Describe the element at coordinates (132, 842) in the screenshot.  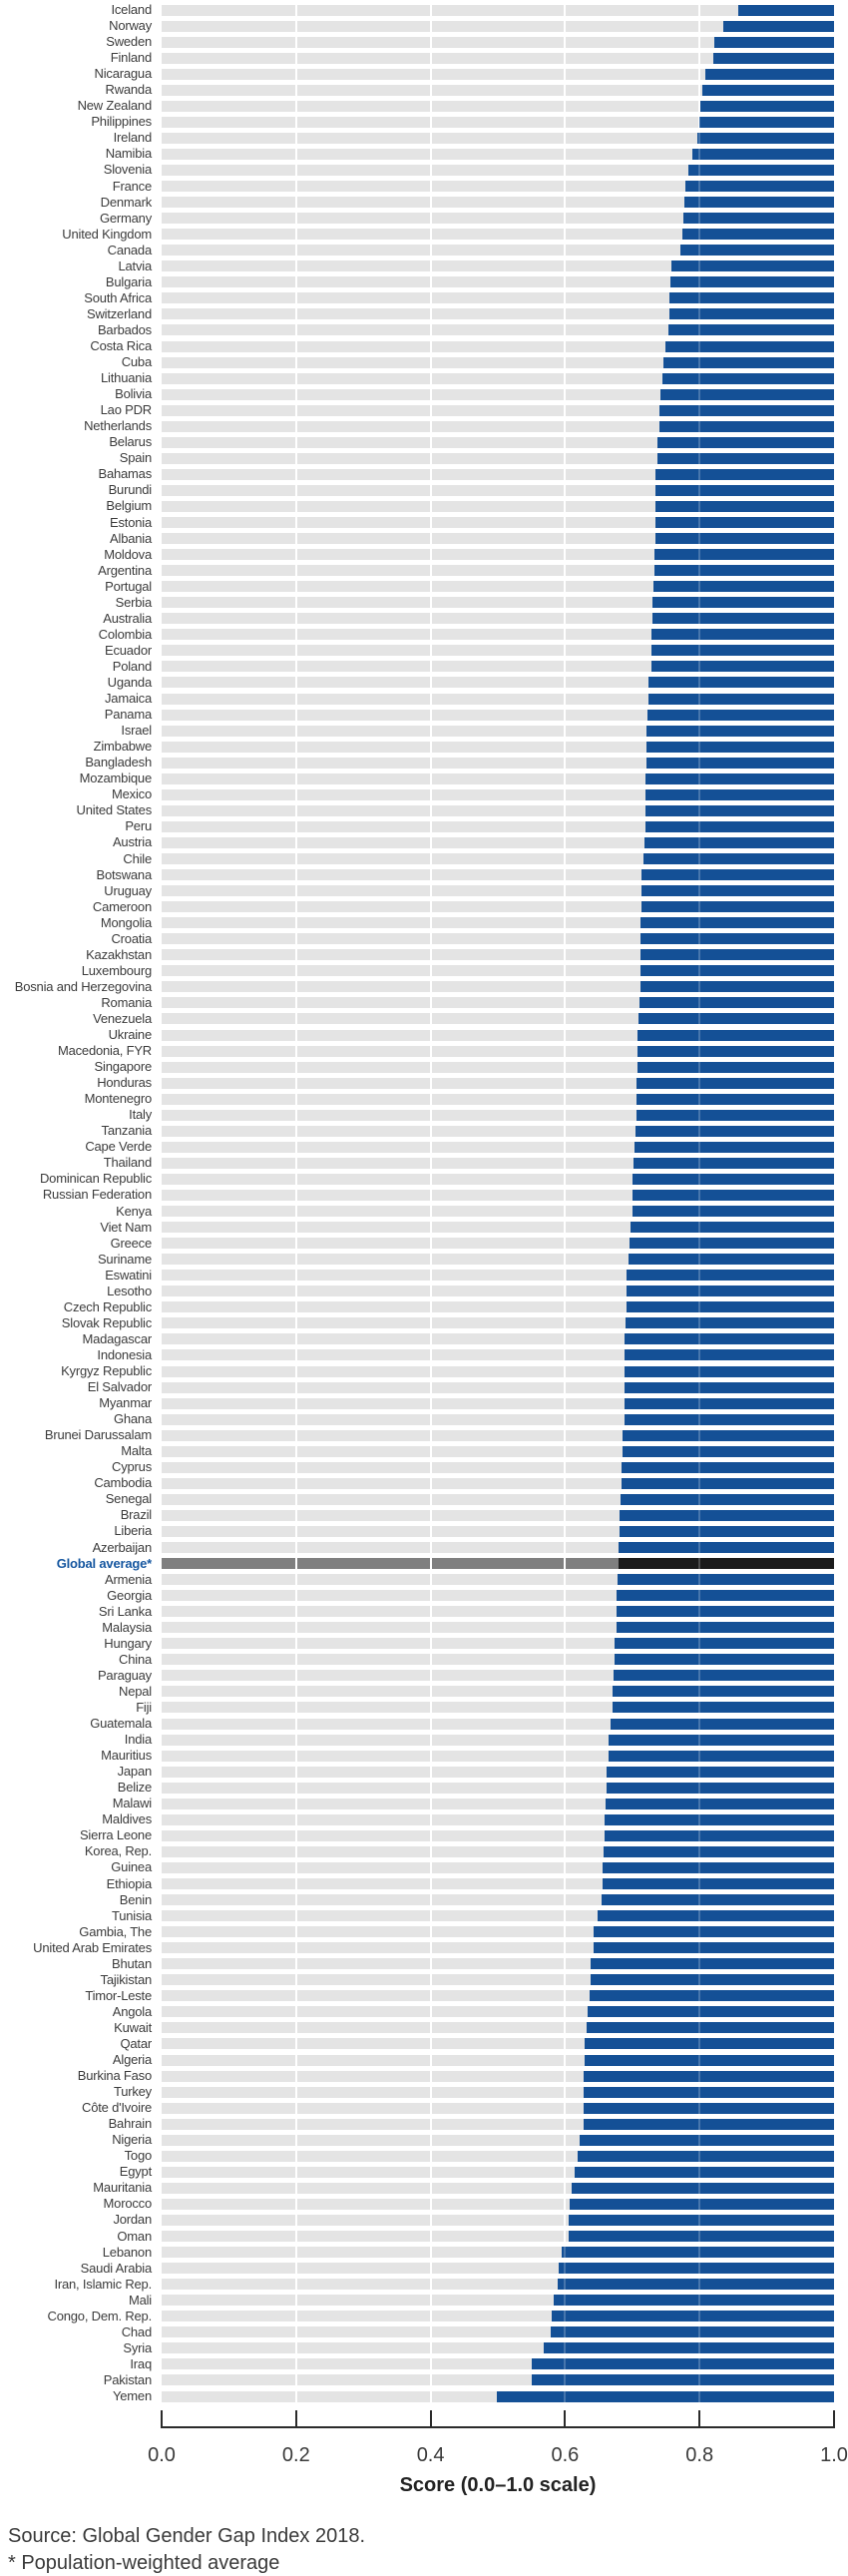
I see `country-label: Austria` at that location.